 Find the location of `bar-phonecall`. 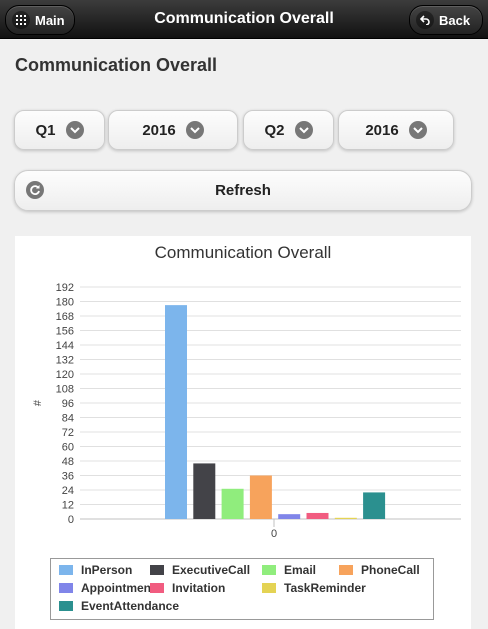

bar-phonecall is located at coordinates (260, 497).